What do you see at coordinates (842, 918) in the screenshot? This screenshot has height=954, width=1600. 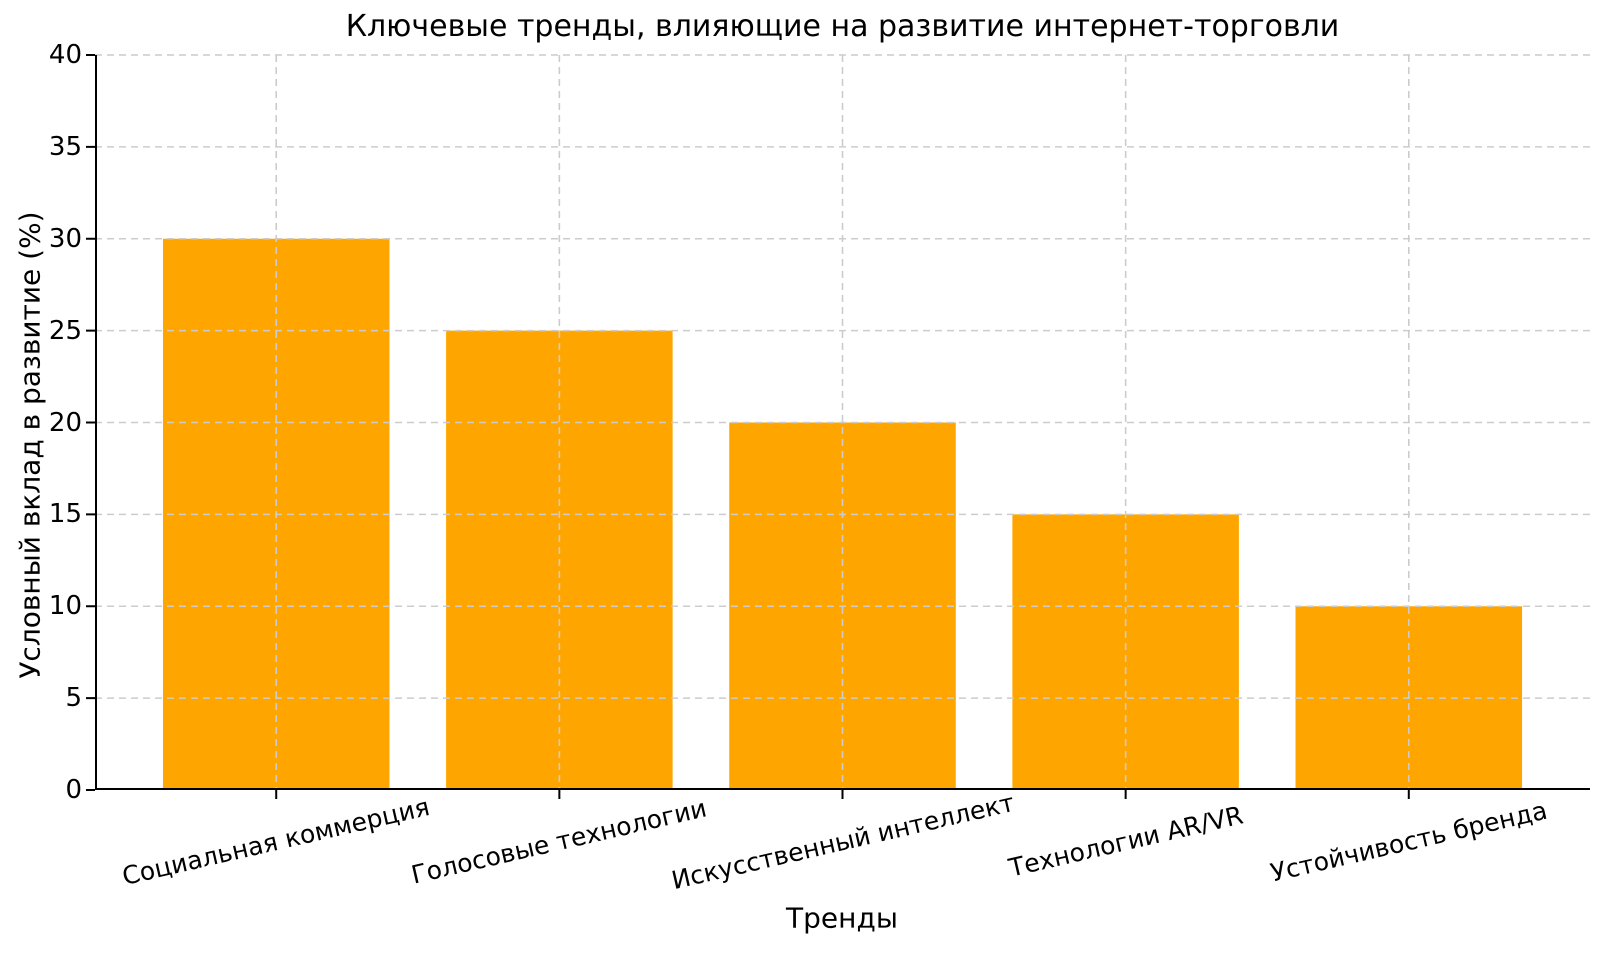 I see `x-axis-label: Тренды` at bounding box center [842, 918].